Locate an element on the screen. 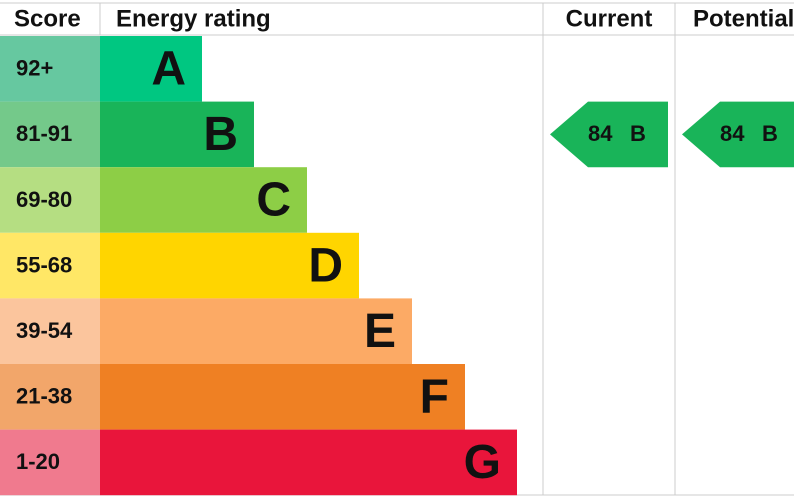 The width and height of the screenshot is (794, 500). header-score: Score is located at coordinates (47, 18).